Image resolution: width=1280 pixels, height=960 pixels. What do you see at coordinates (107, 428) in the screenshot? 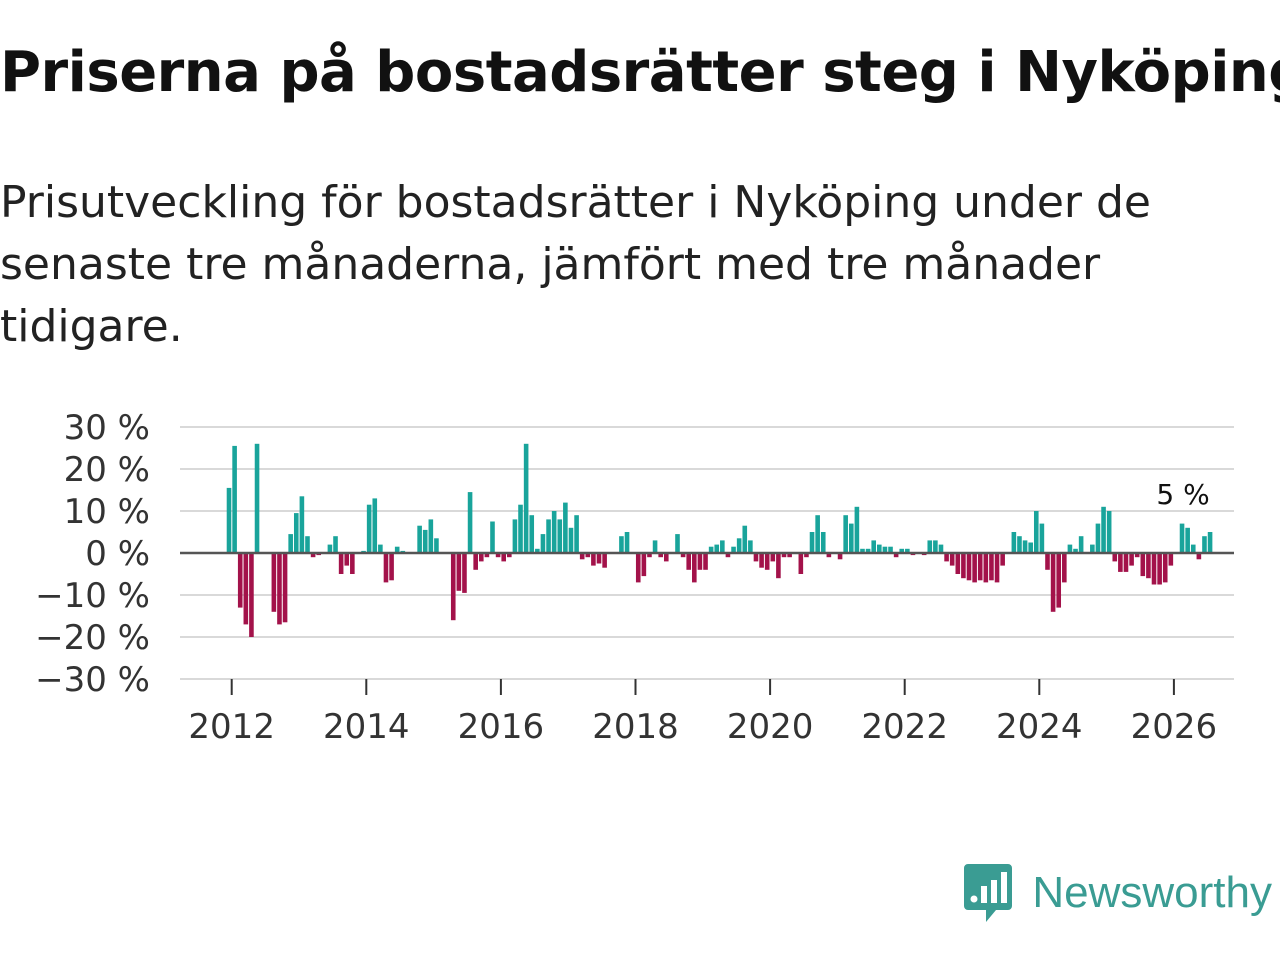
I see `y-tick-label: 30 %` at bounding box center [107, 428].